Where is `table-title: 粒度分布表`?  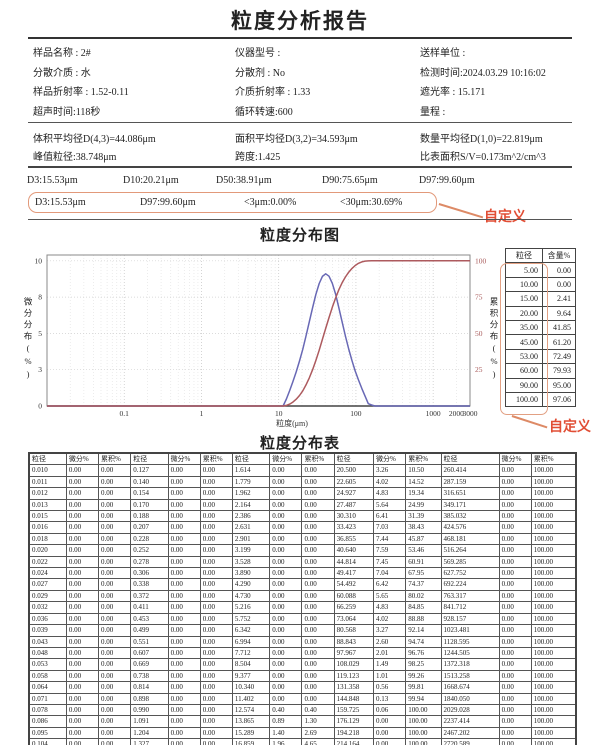 table-title: 粒度分布表 is located at coordinates (299, 443).